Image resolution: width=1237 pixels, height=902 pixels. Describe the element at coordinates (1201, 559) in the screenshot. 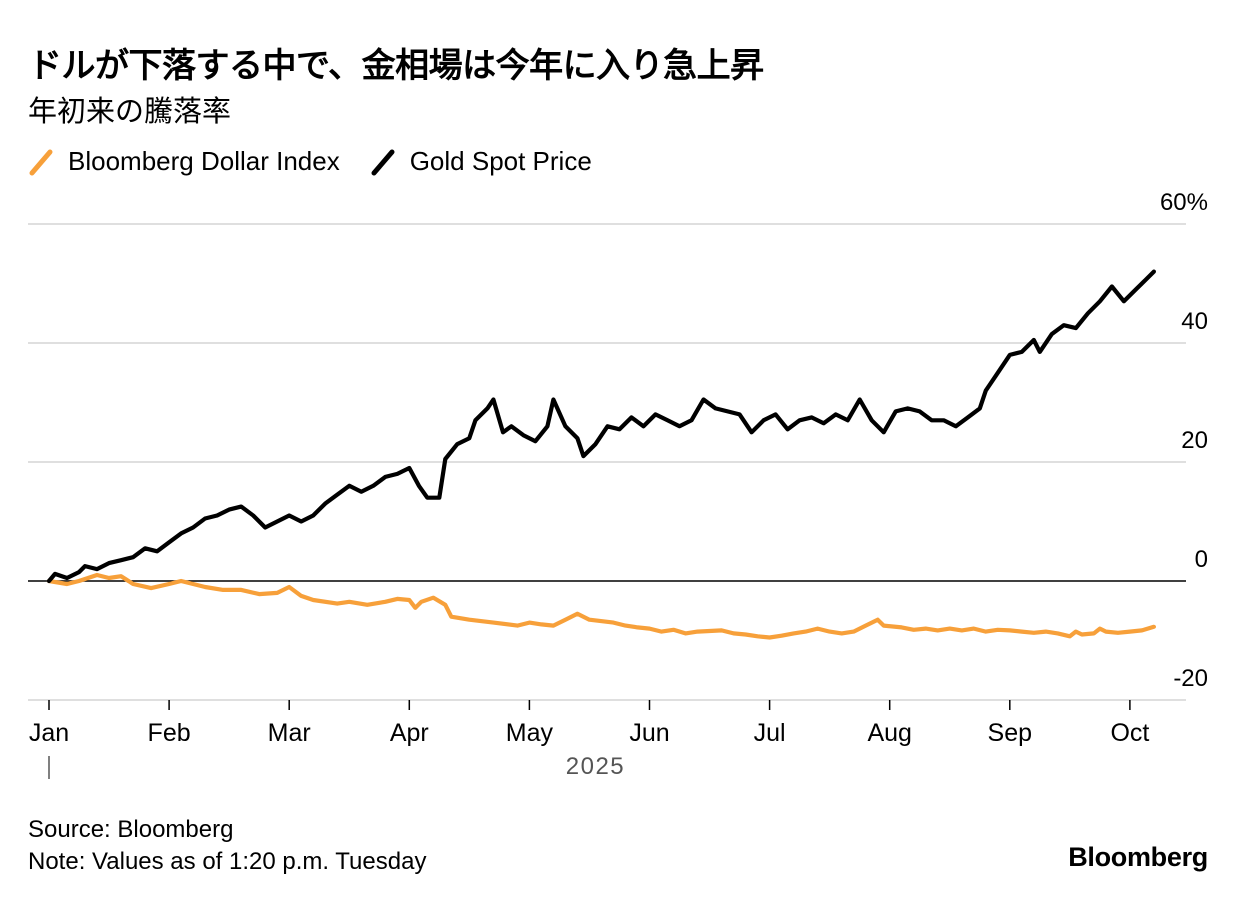

I see `y-tick-label-0: 0` at that location.